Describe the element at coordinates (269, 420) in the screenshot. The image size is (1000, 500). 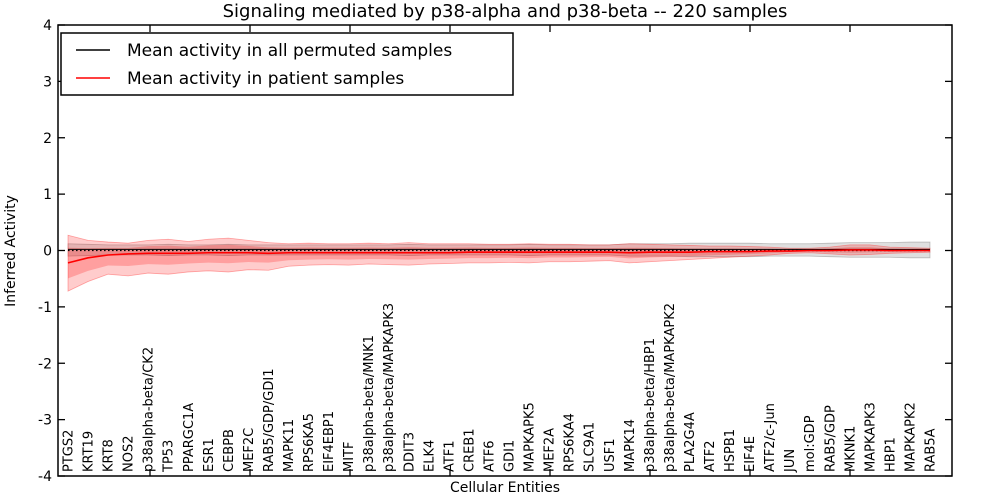
I see `x-tick-label: RAB5/GDP/GDI1` at that location.